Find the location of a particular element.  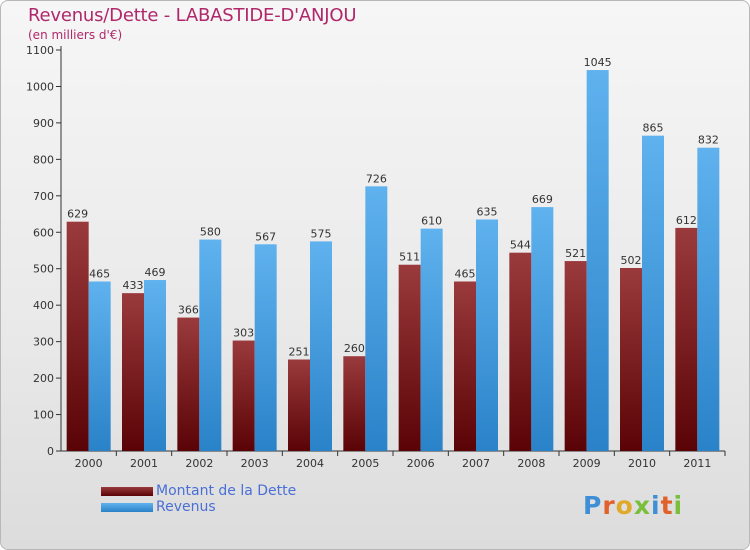

data-label-revenus: 635 is located at coordinates (487, 212).